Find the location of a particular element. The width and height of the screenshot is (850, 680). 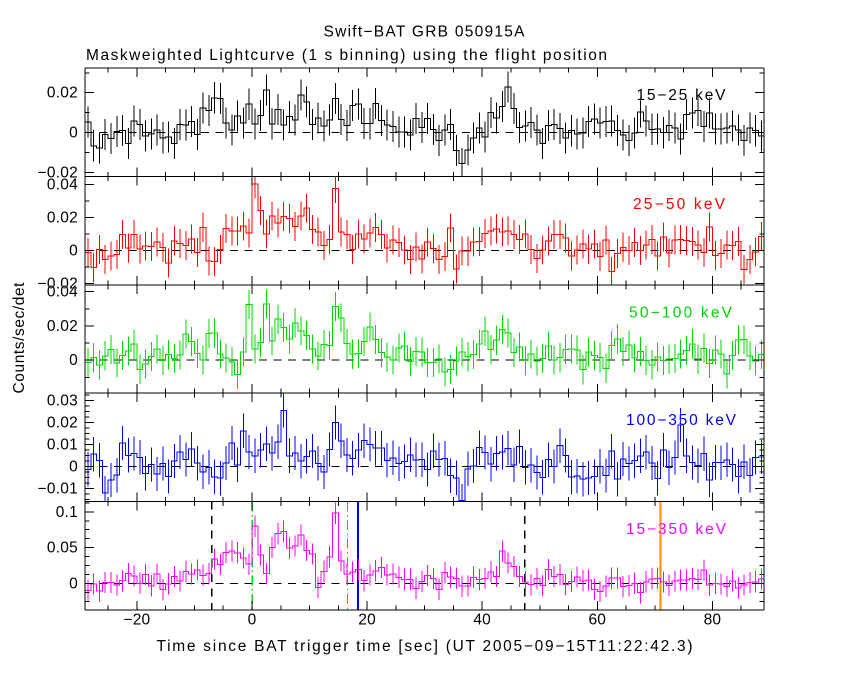

svg-text: 15−25 keV is located at coordinates (682, 95).